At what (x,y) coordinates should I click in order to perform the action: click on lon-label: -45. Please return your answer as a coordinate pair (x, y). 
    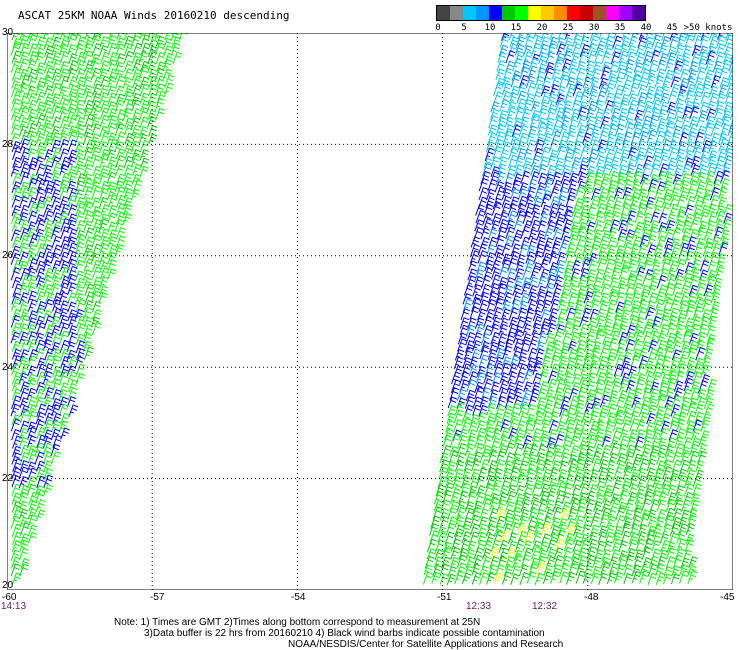
    Looking at the image, I should click on (727, 597).